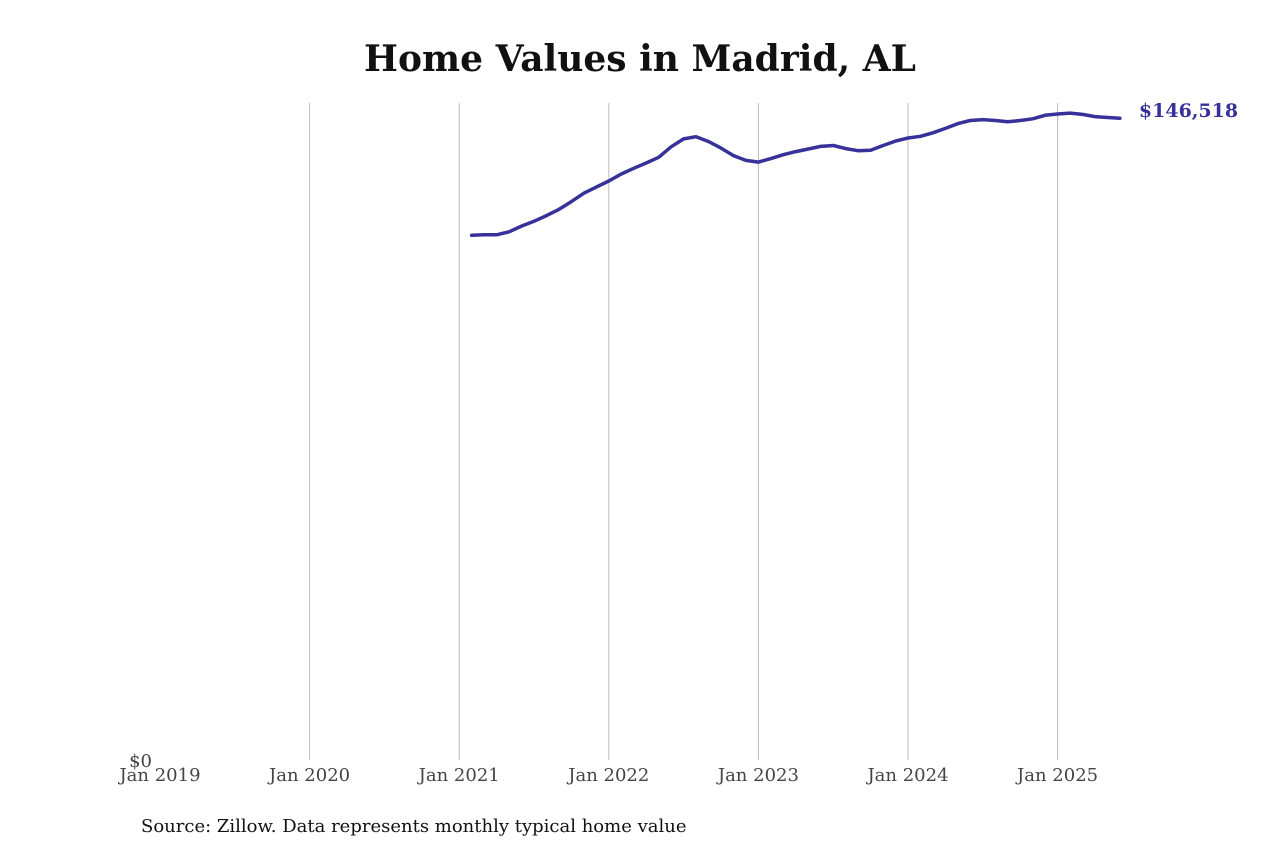  Describe the element at coordinates (906, 775) in the screenshot. I see `x-tick-label: Jan 2024` at that location.